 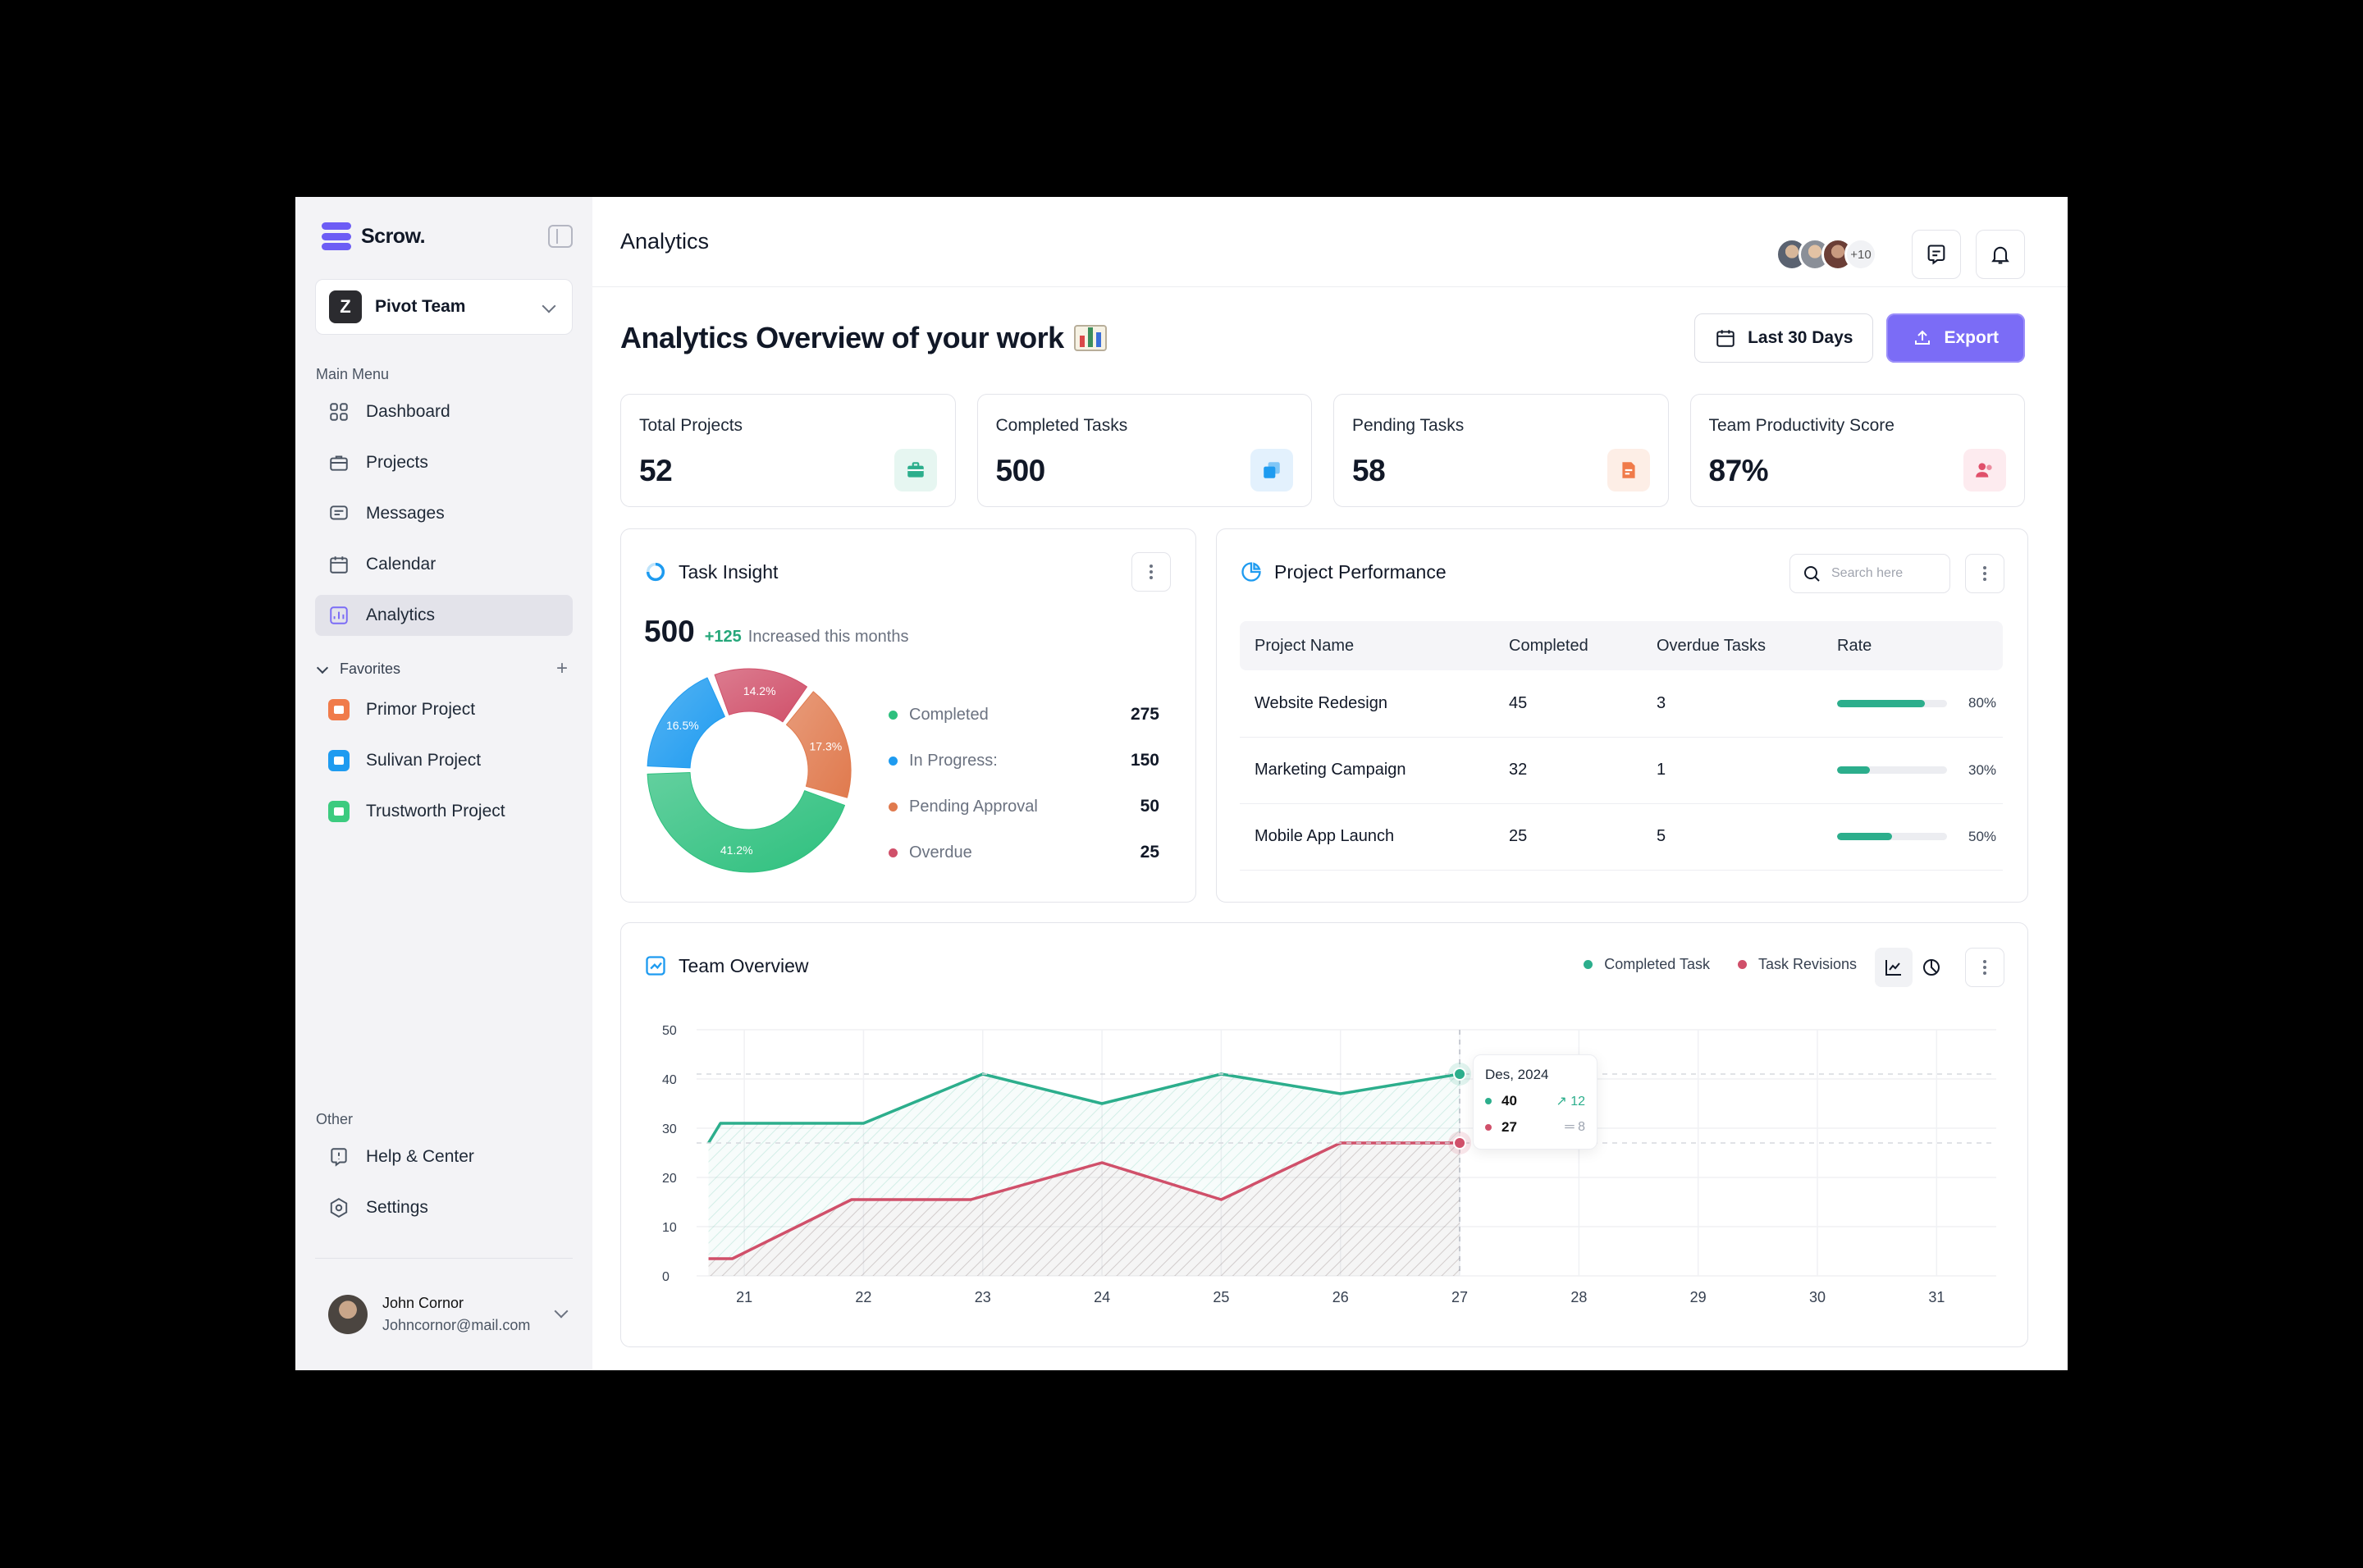 What do you see at coordinates (1797, 964) in the screenshot?
I see `legend-item-task-revisions: Task Revisions` at bounding box center [1797, 964].